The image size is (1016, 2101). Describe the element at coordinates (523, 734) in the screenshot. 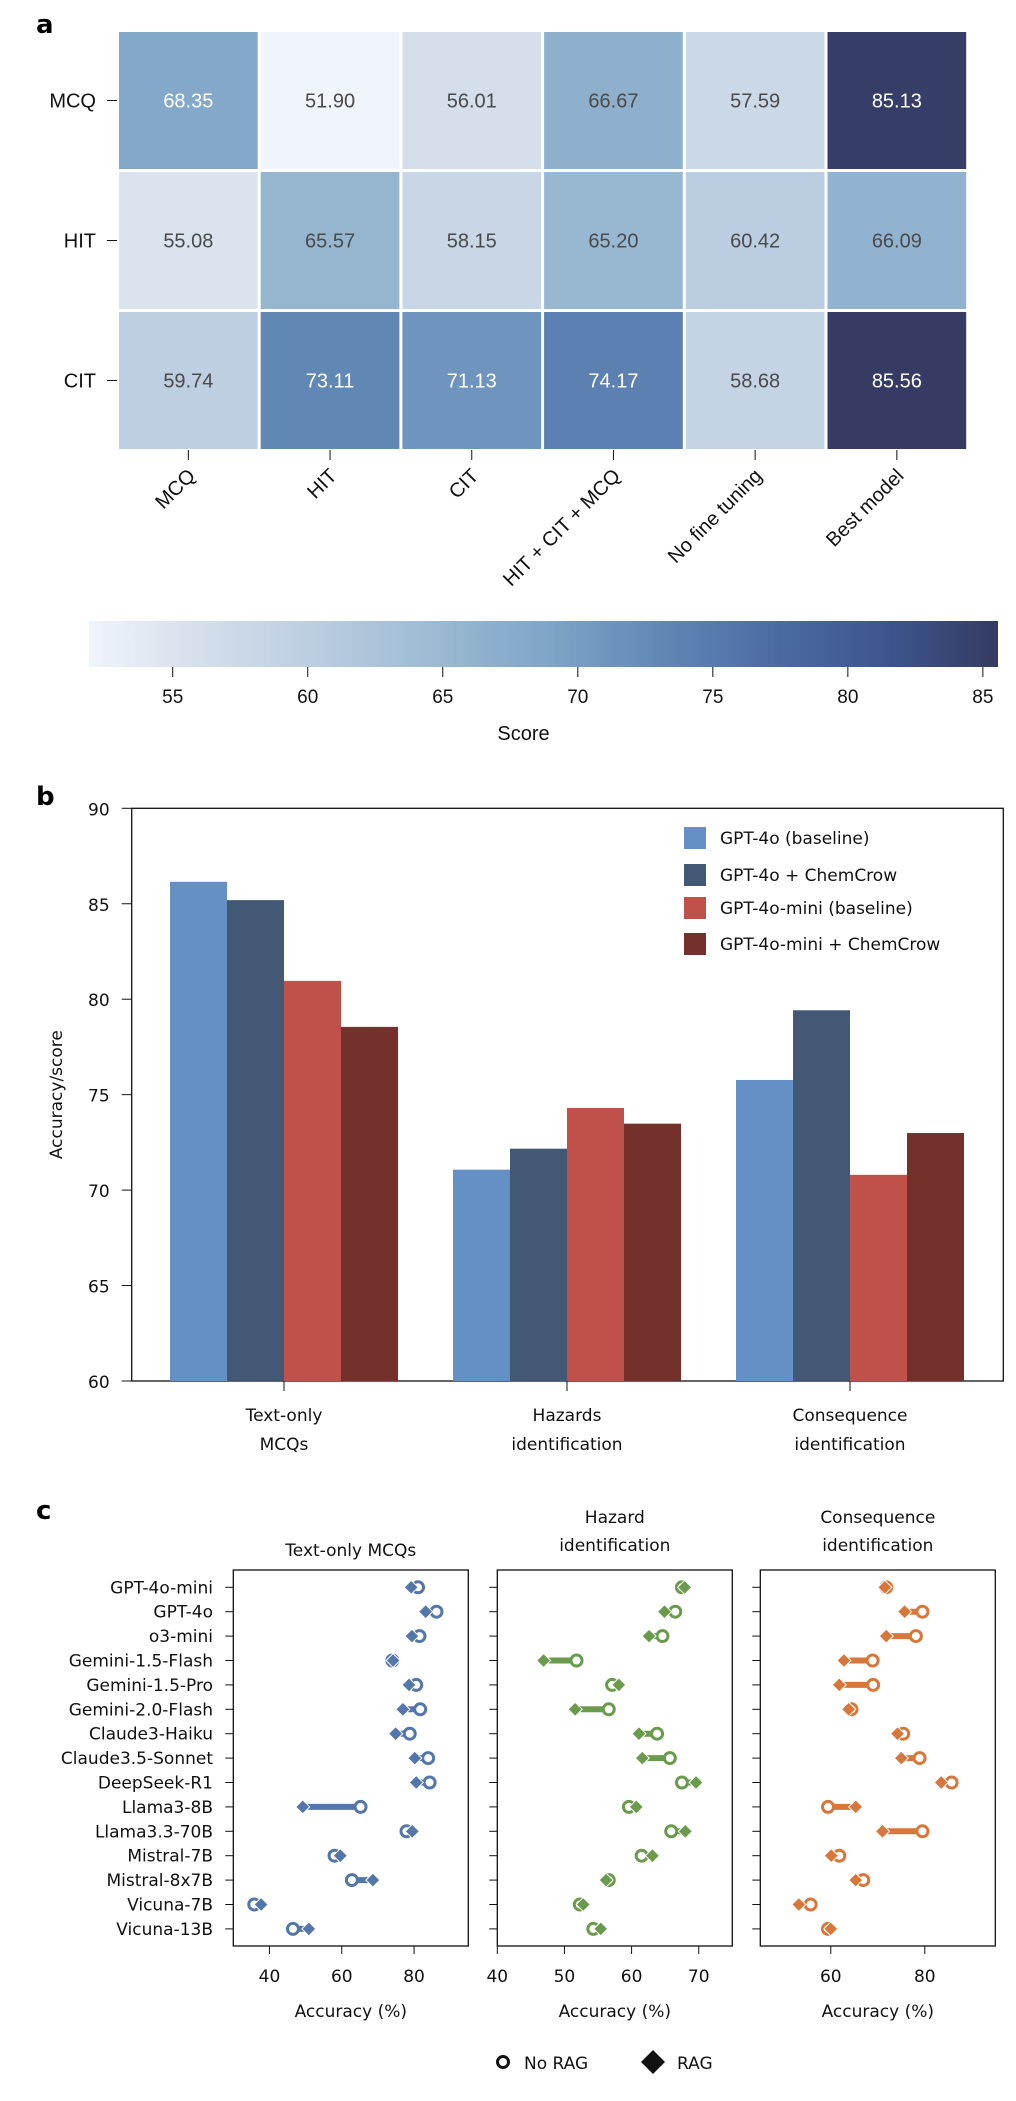

I see `colorbar-title: Score` at that location.